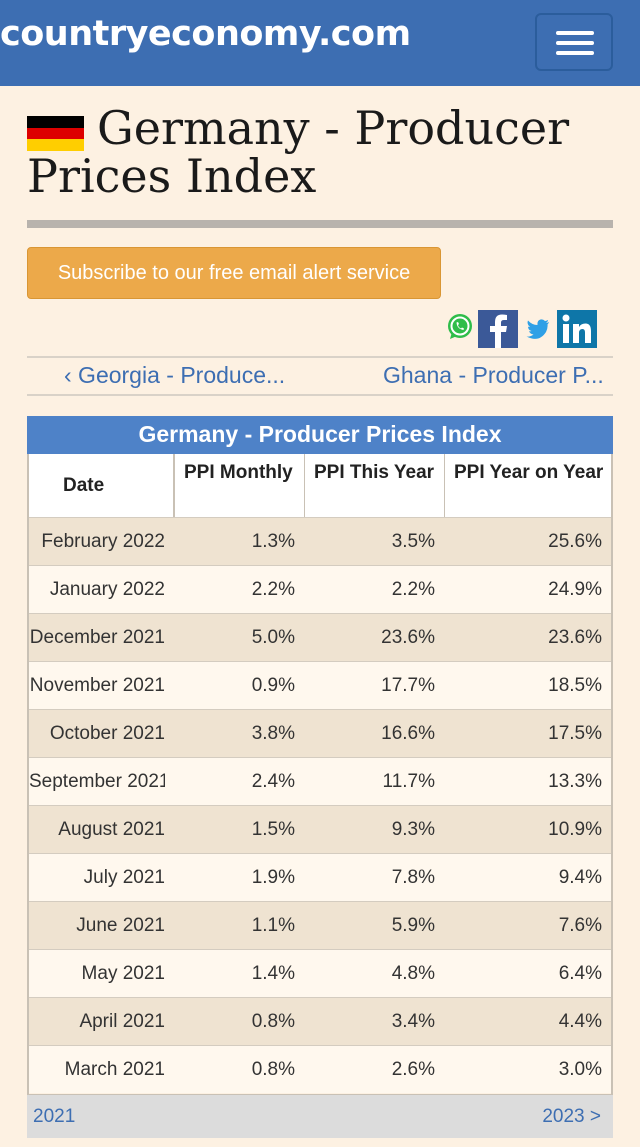 This screenshot has height=1147, width=640. Describe the element at coordinates (575, 733) in the screenshot. I see `ppi-year-on-year-cell: 17.5%` at that location.